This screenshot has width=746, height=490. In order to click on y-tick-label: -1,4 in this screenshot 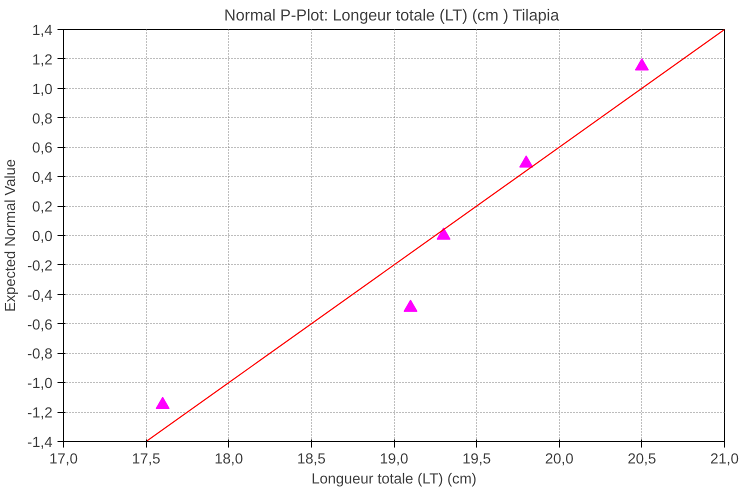, I will do `click(40, 443)`.